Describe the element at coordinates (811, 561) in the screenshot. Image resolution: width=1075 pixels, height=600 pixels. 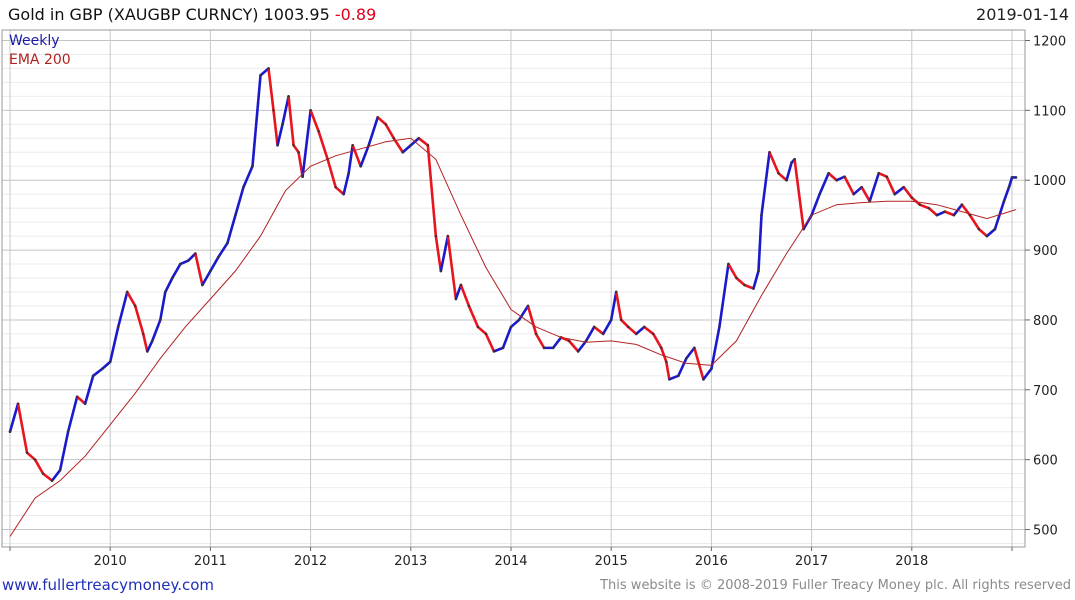
I see `x-tick-label: 2017` at that location.